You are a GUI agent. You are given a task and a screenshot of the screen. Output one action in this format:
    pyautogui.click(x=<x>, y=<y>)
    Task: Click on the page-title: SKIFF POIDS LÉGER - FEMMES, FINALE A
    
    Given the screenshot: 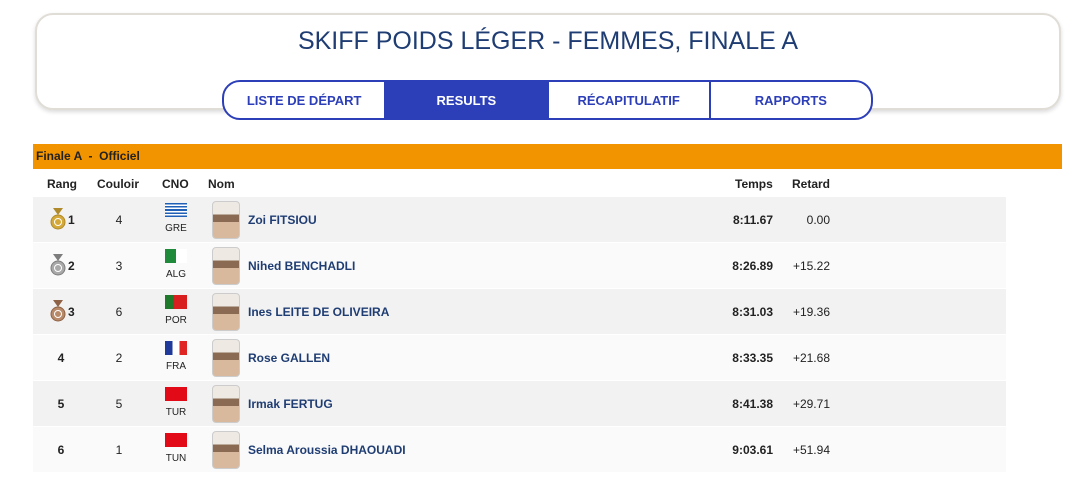 What is the action you would take?
    pyautogui.click(x=548, y=41)
    